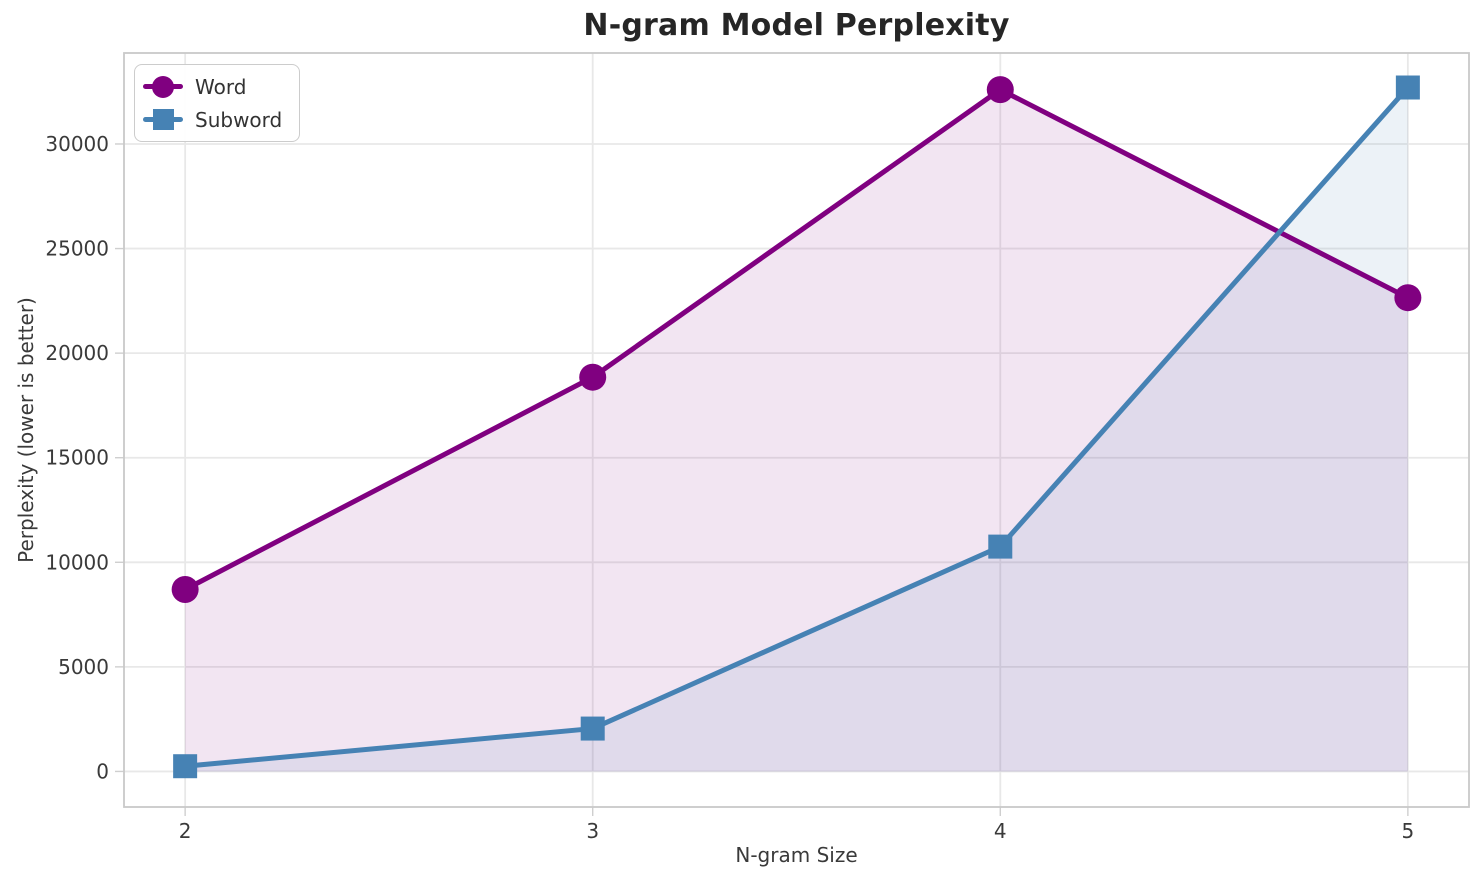 This screenshot has height=885, width=1484. I want to click on chart-title: N-gram Model Perplexity, so click(796, 25).